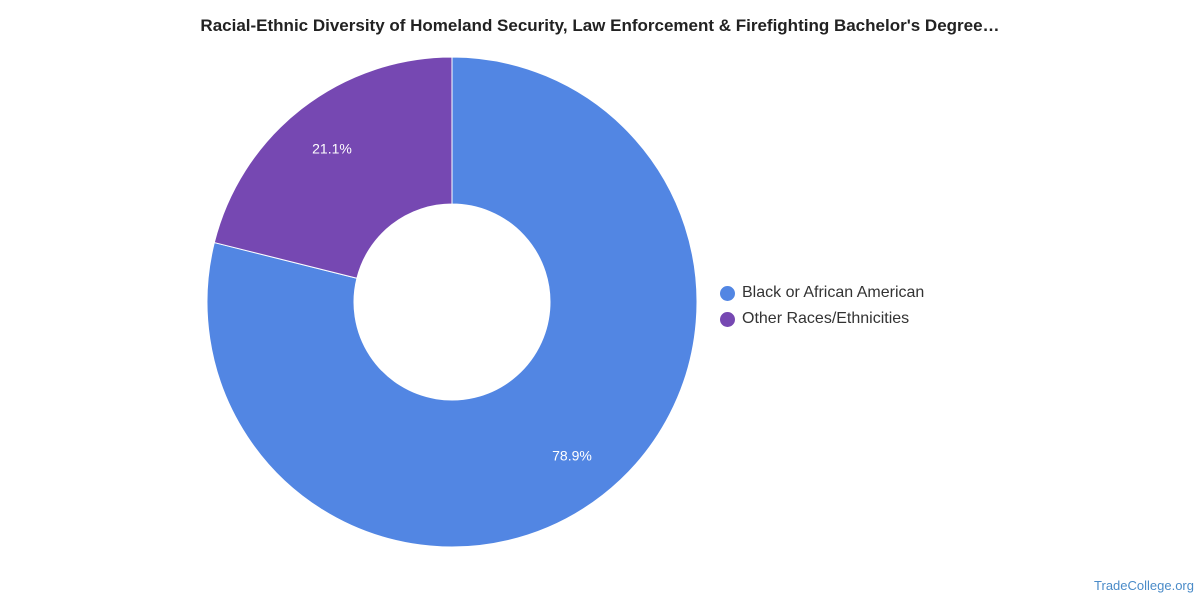 The image size is (1200, 600). What do you see at coordinates (332, 148) in the screenshot?
I see `slice-label-1: 21.1%` at bounding box center [332, 148].